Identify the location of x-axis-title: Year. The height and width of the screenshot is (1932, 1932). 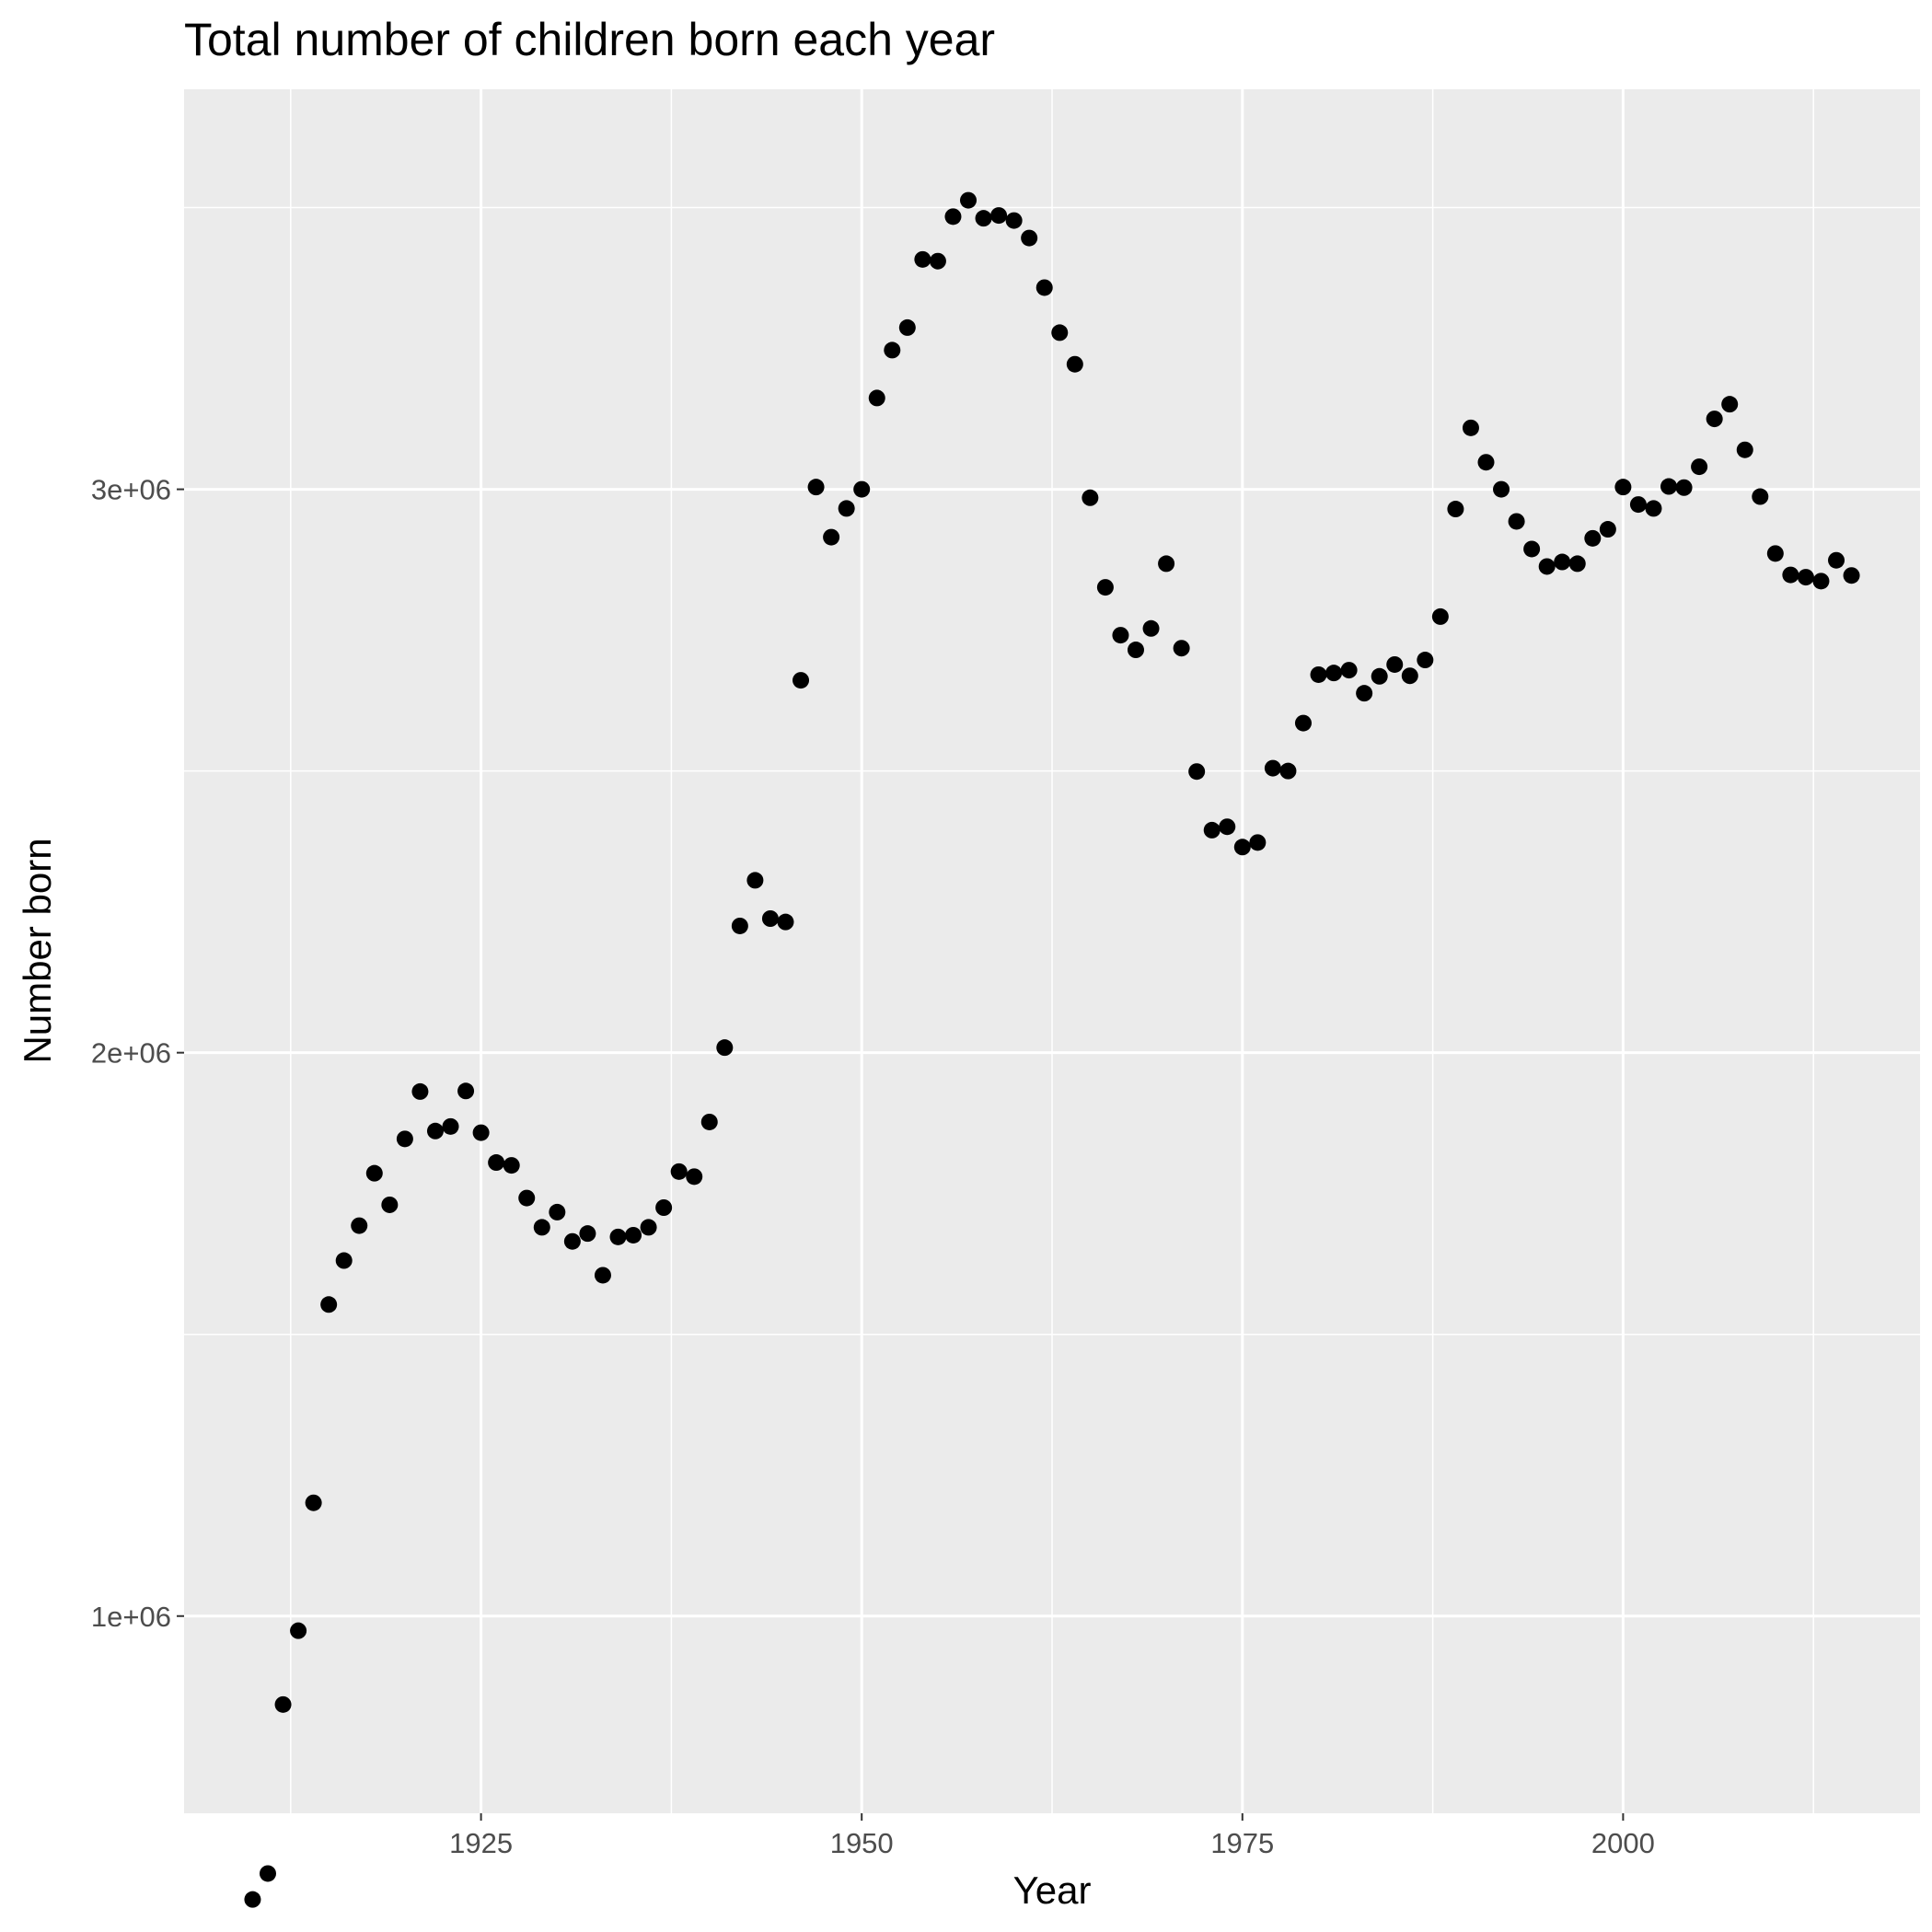
(1052, 1890).